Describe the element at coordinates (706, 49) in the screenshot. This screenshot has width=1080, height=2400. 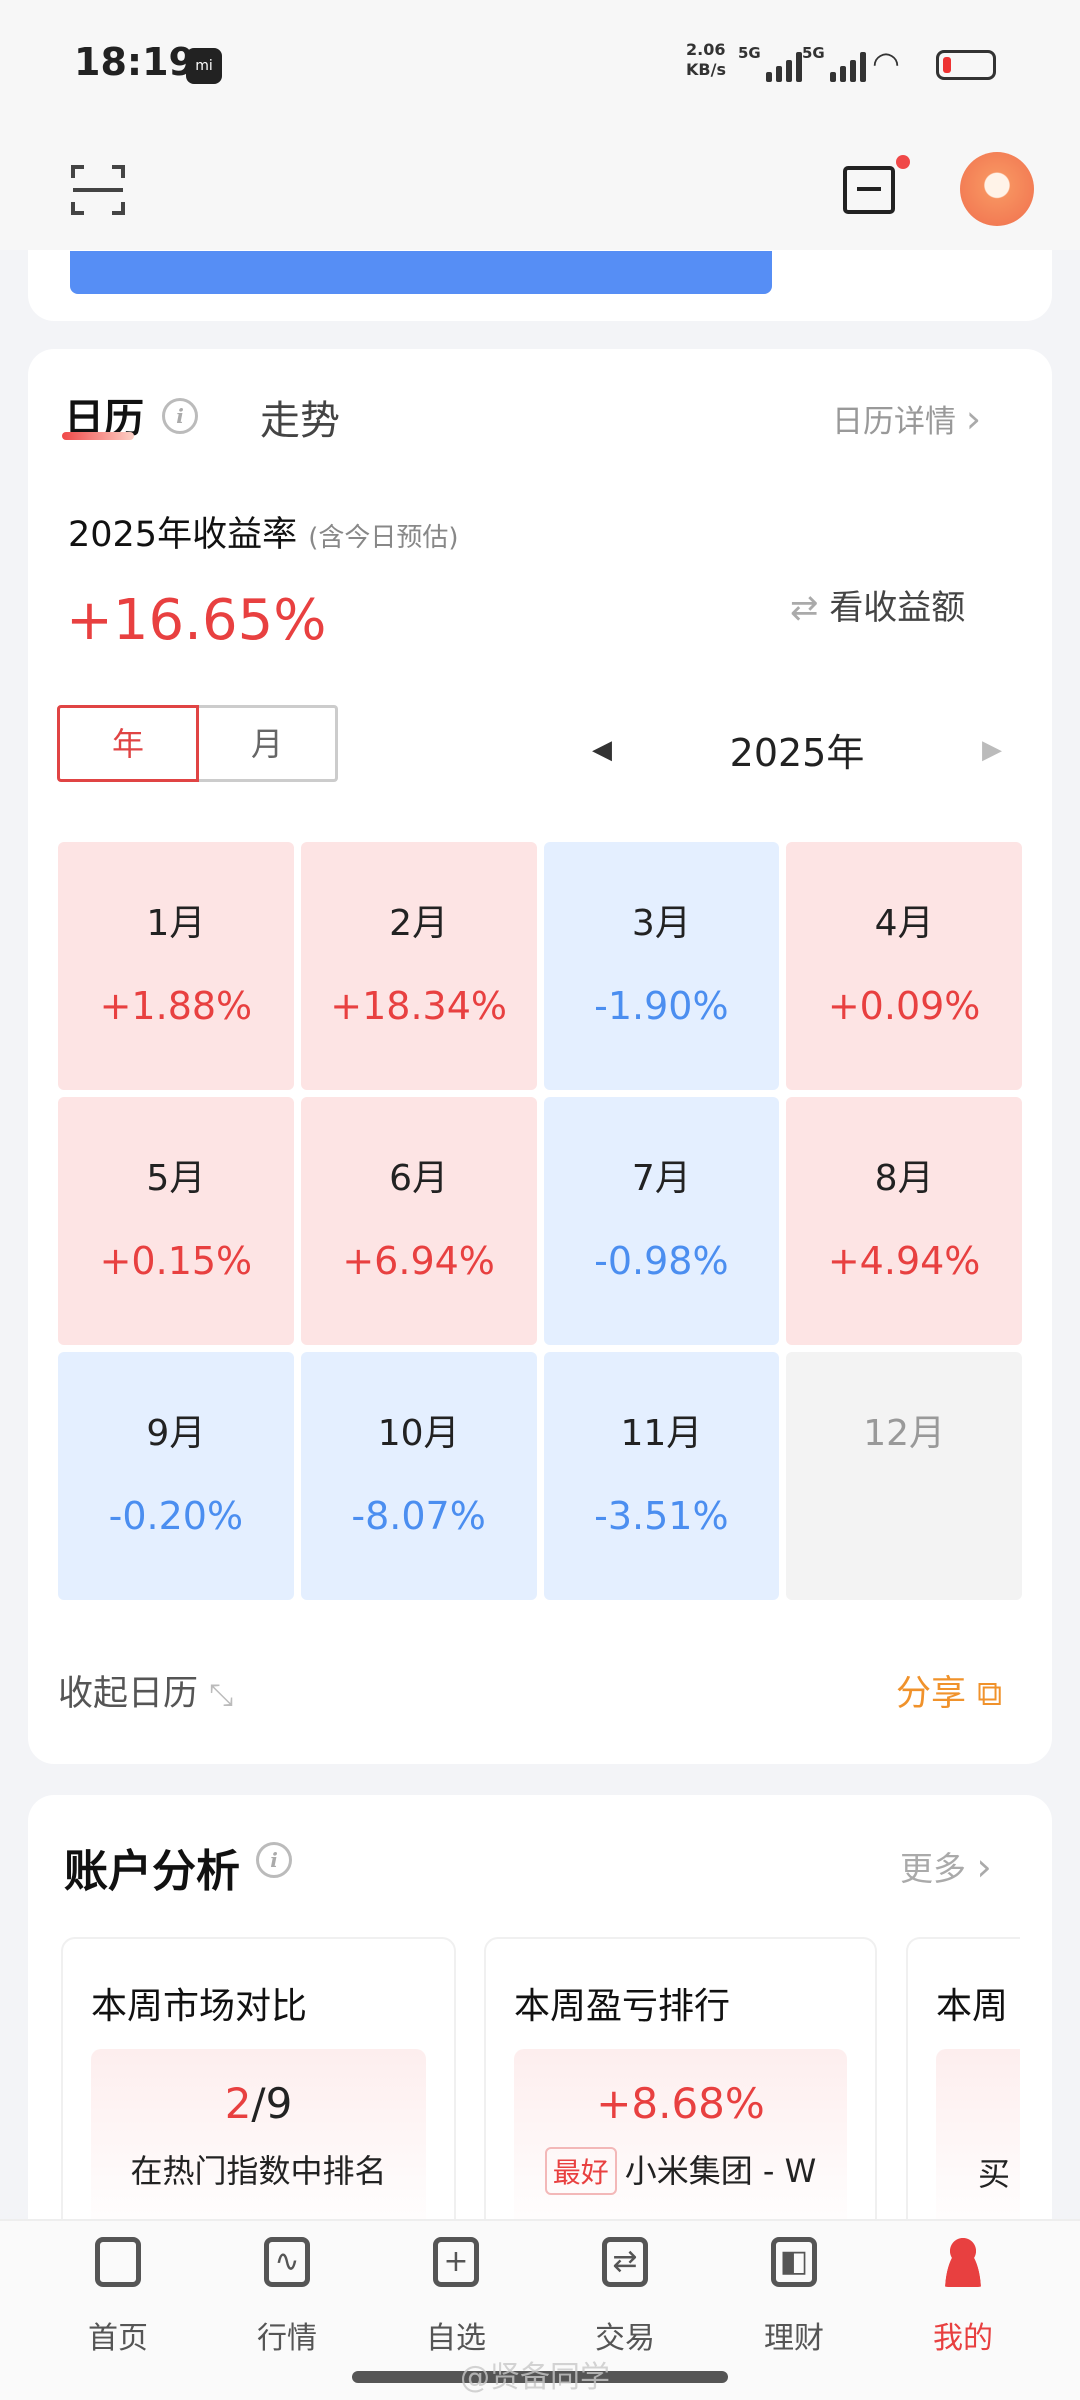
I see `speed-value: 2.06` at that location.